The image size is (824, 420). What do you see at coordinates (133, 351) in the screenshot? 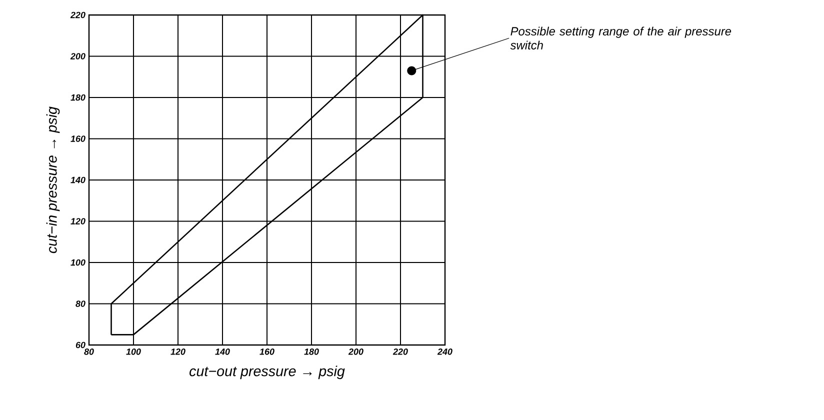
I see `x-tick-label: 100` at bounding box center [133, 351].